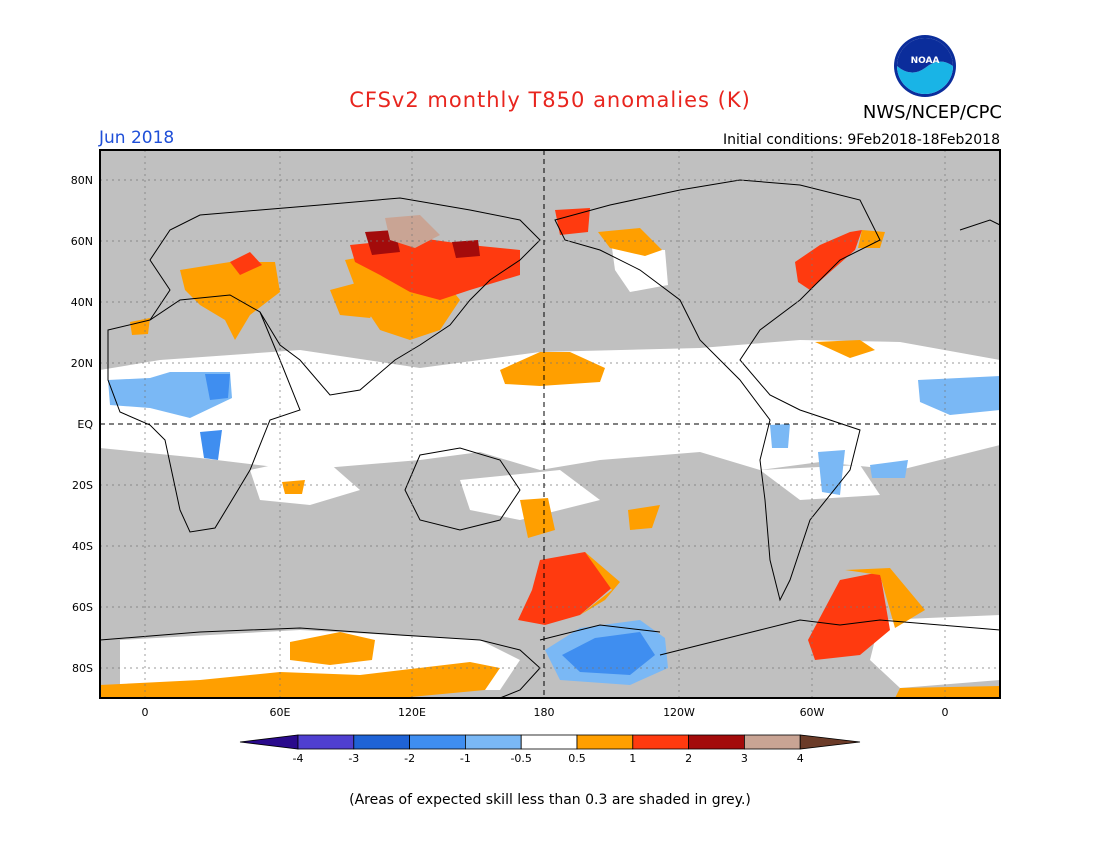 The image size is (1100, 850). What do you see at coordinates (577, 758) in the screenshot?
I see `colorbar-tick-5: 0.5` at bounding box center [577, 758].